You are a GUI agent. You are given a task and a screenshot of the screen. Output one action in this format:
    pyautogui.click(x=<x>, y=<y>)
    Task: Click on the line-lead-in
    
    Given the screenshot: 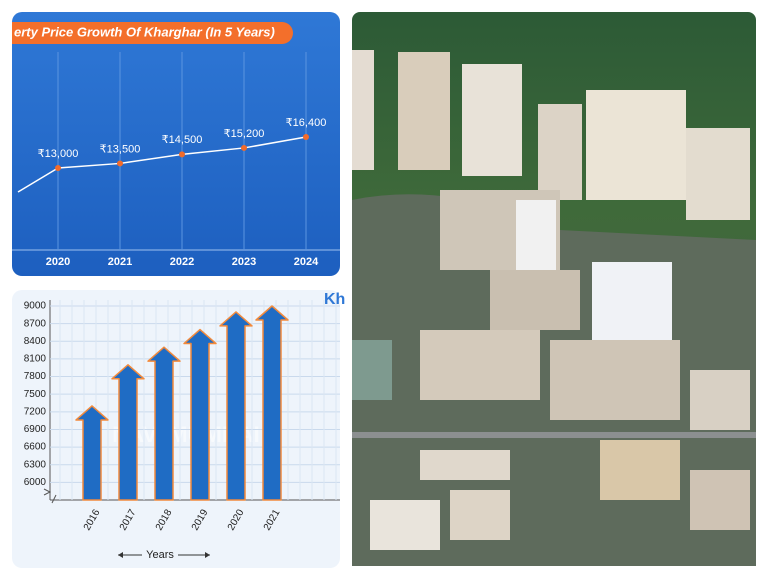 What is the action you would take?
    pyautogui.click(x=38, y=180)
    